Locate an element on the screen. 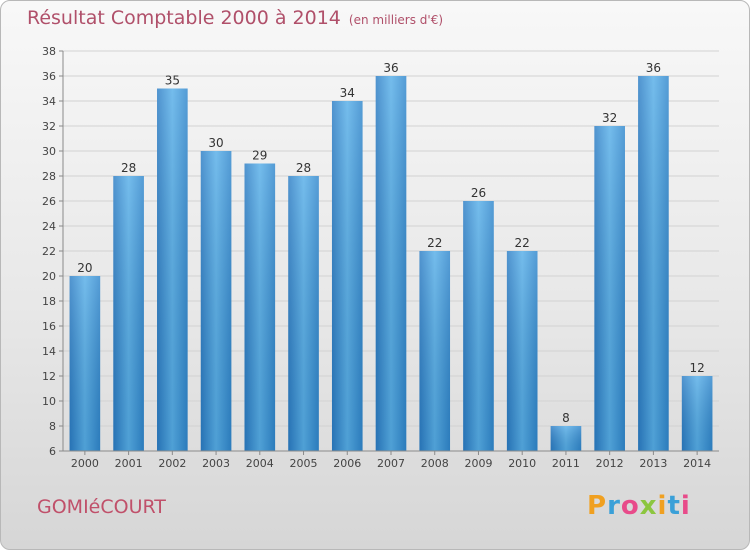 The image size is (750, 550). x-tick-label: 2011 is located at coordinates (566, 463).